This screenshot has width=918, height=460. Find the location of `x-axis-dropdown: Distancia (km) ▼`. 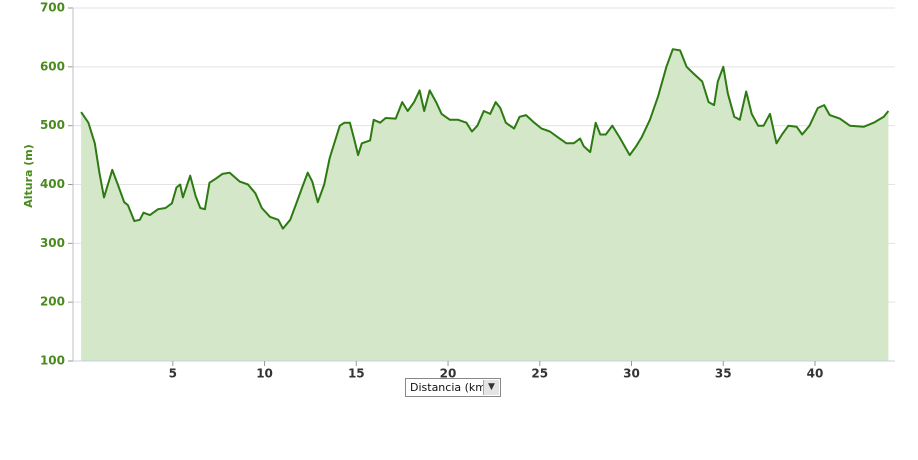

x-axis-dropdown: Distancia (km) ▼ is located at coordinates (453, 387).